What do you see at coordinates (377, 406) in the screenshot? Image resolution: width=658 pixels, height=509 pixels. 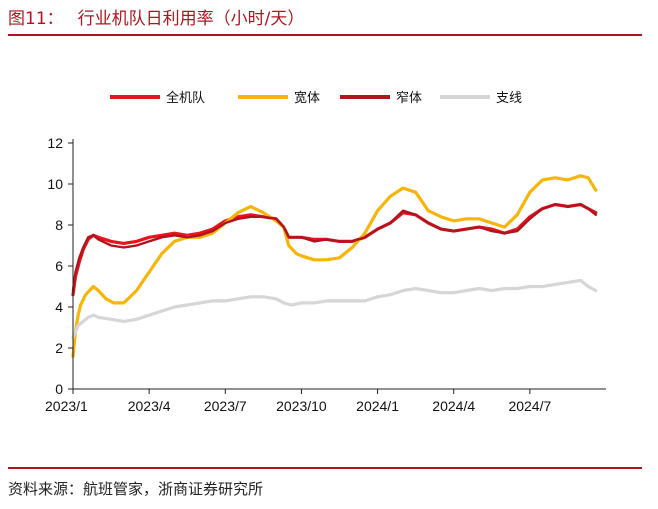 I see `x-tick-label-4: 2024/1` at bounding box center [377, 406].